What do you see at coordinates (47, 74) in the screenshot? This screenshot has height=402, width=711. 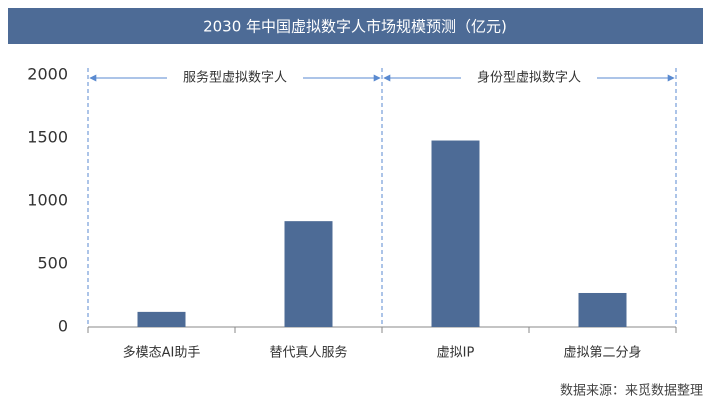 I see `y-tick-label: 2000` at bounding box center [47, 74].